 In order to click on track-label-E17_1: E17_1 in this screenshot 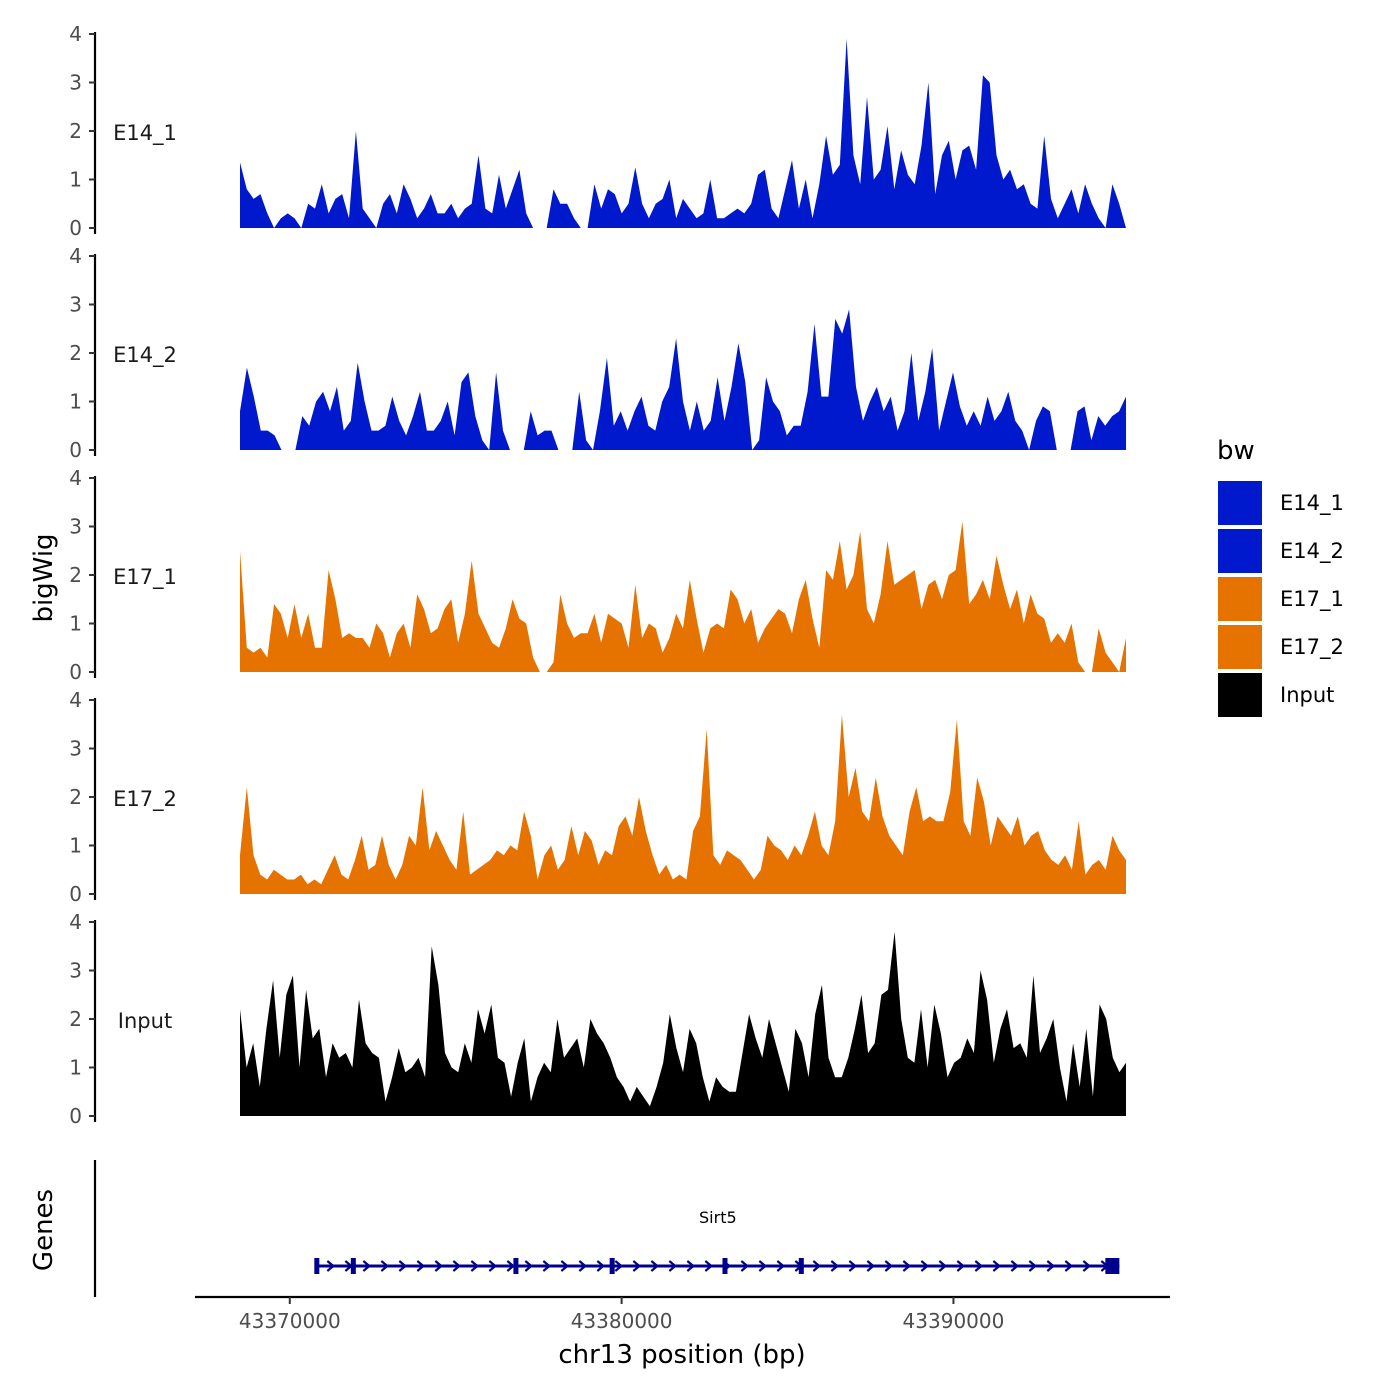, I will do `click(145, 577)`.